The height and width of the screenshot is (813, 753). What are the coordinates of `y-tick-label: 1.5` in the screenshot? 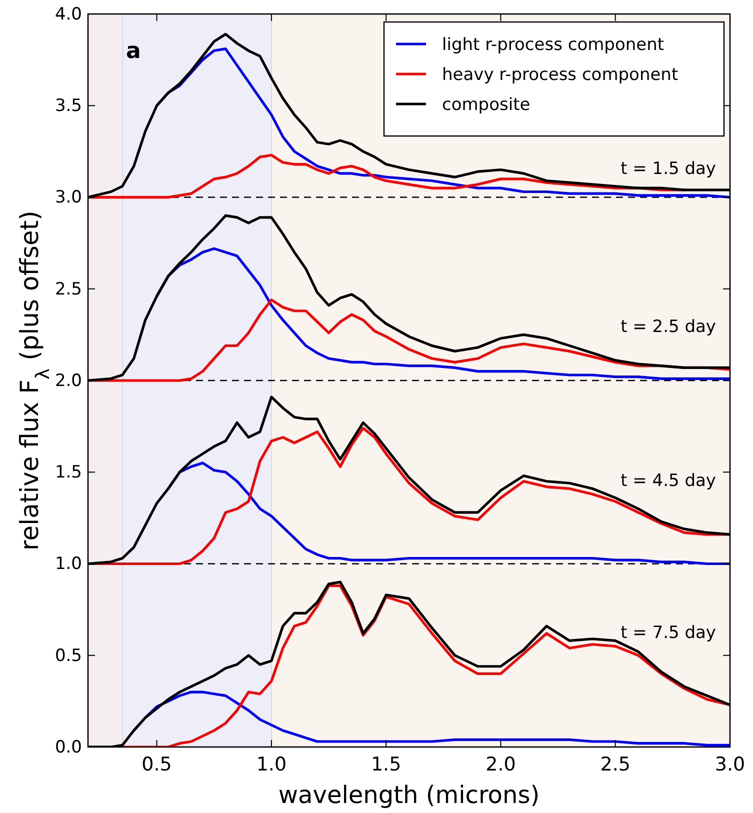 It's located at (68, 472).